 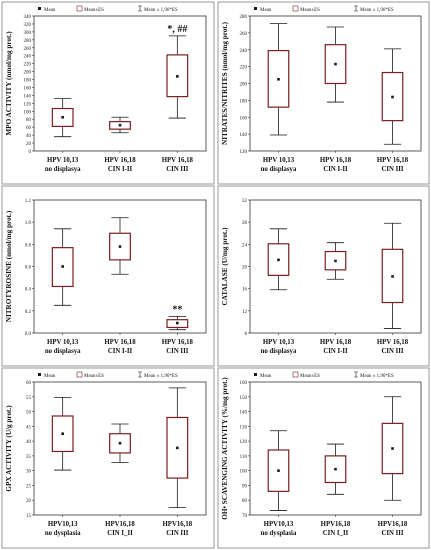 I want to click on y-tick-label: 340, so click(x=28, y=17).